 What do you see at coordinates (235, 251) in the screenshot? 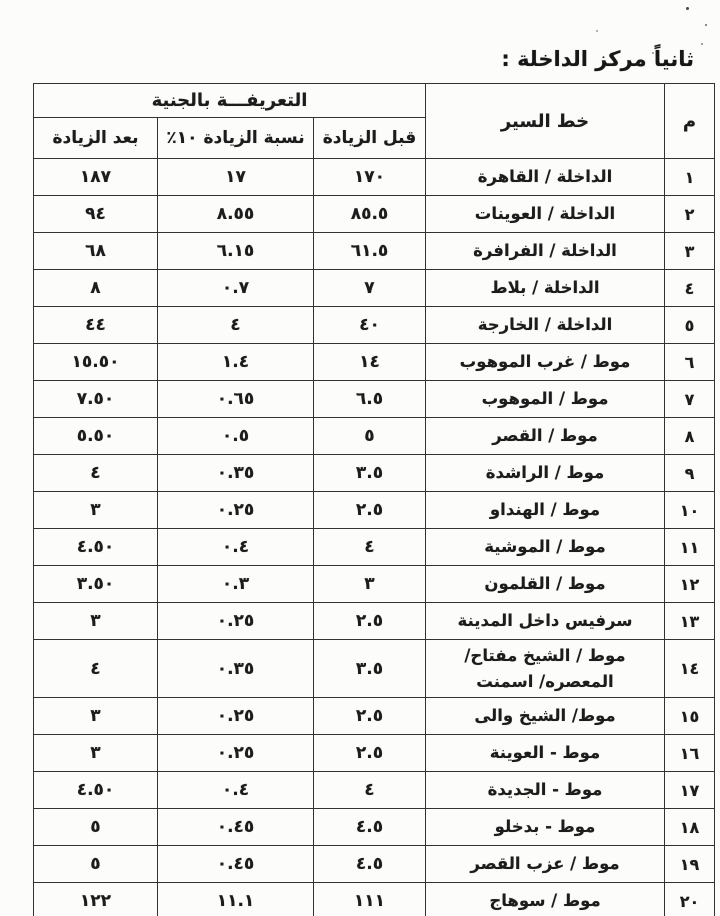
I see `increase-rate-cell: ٦.١٥` at bounding box center [235, 251].